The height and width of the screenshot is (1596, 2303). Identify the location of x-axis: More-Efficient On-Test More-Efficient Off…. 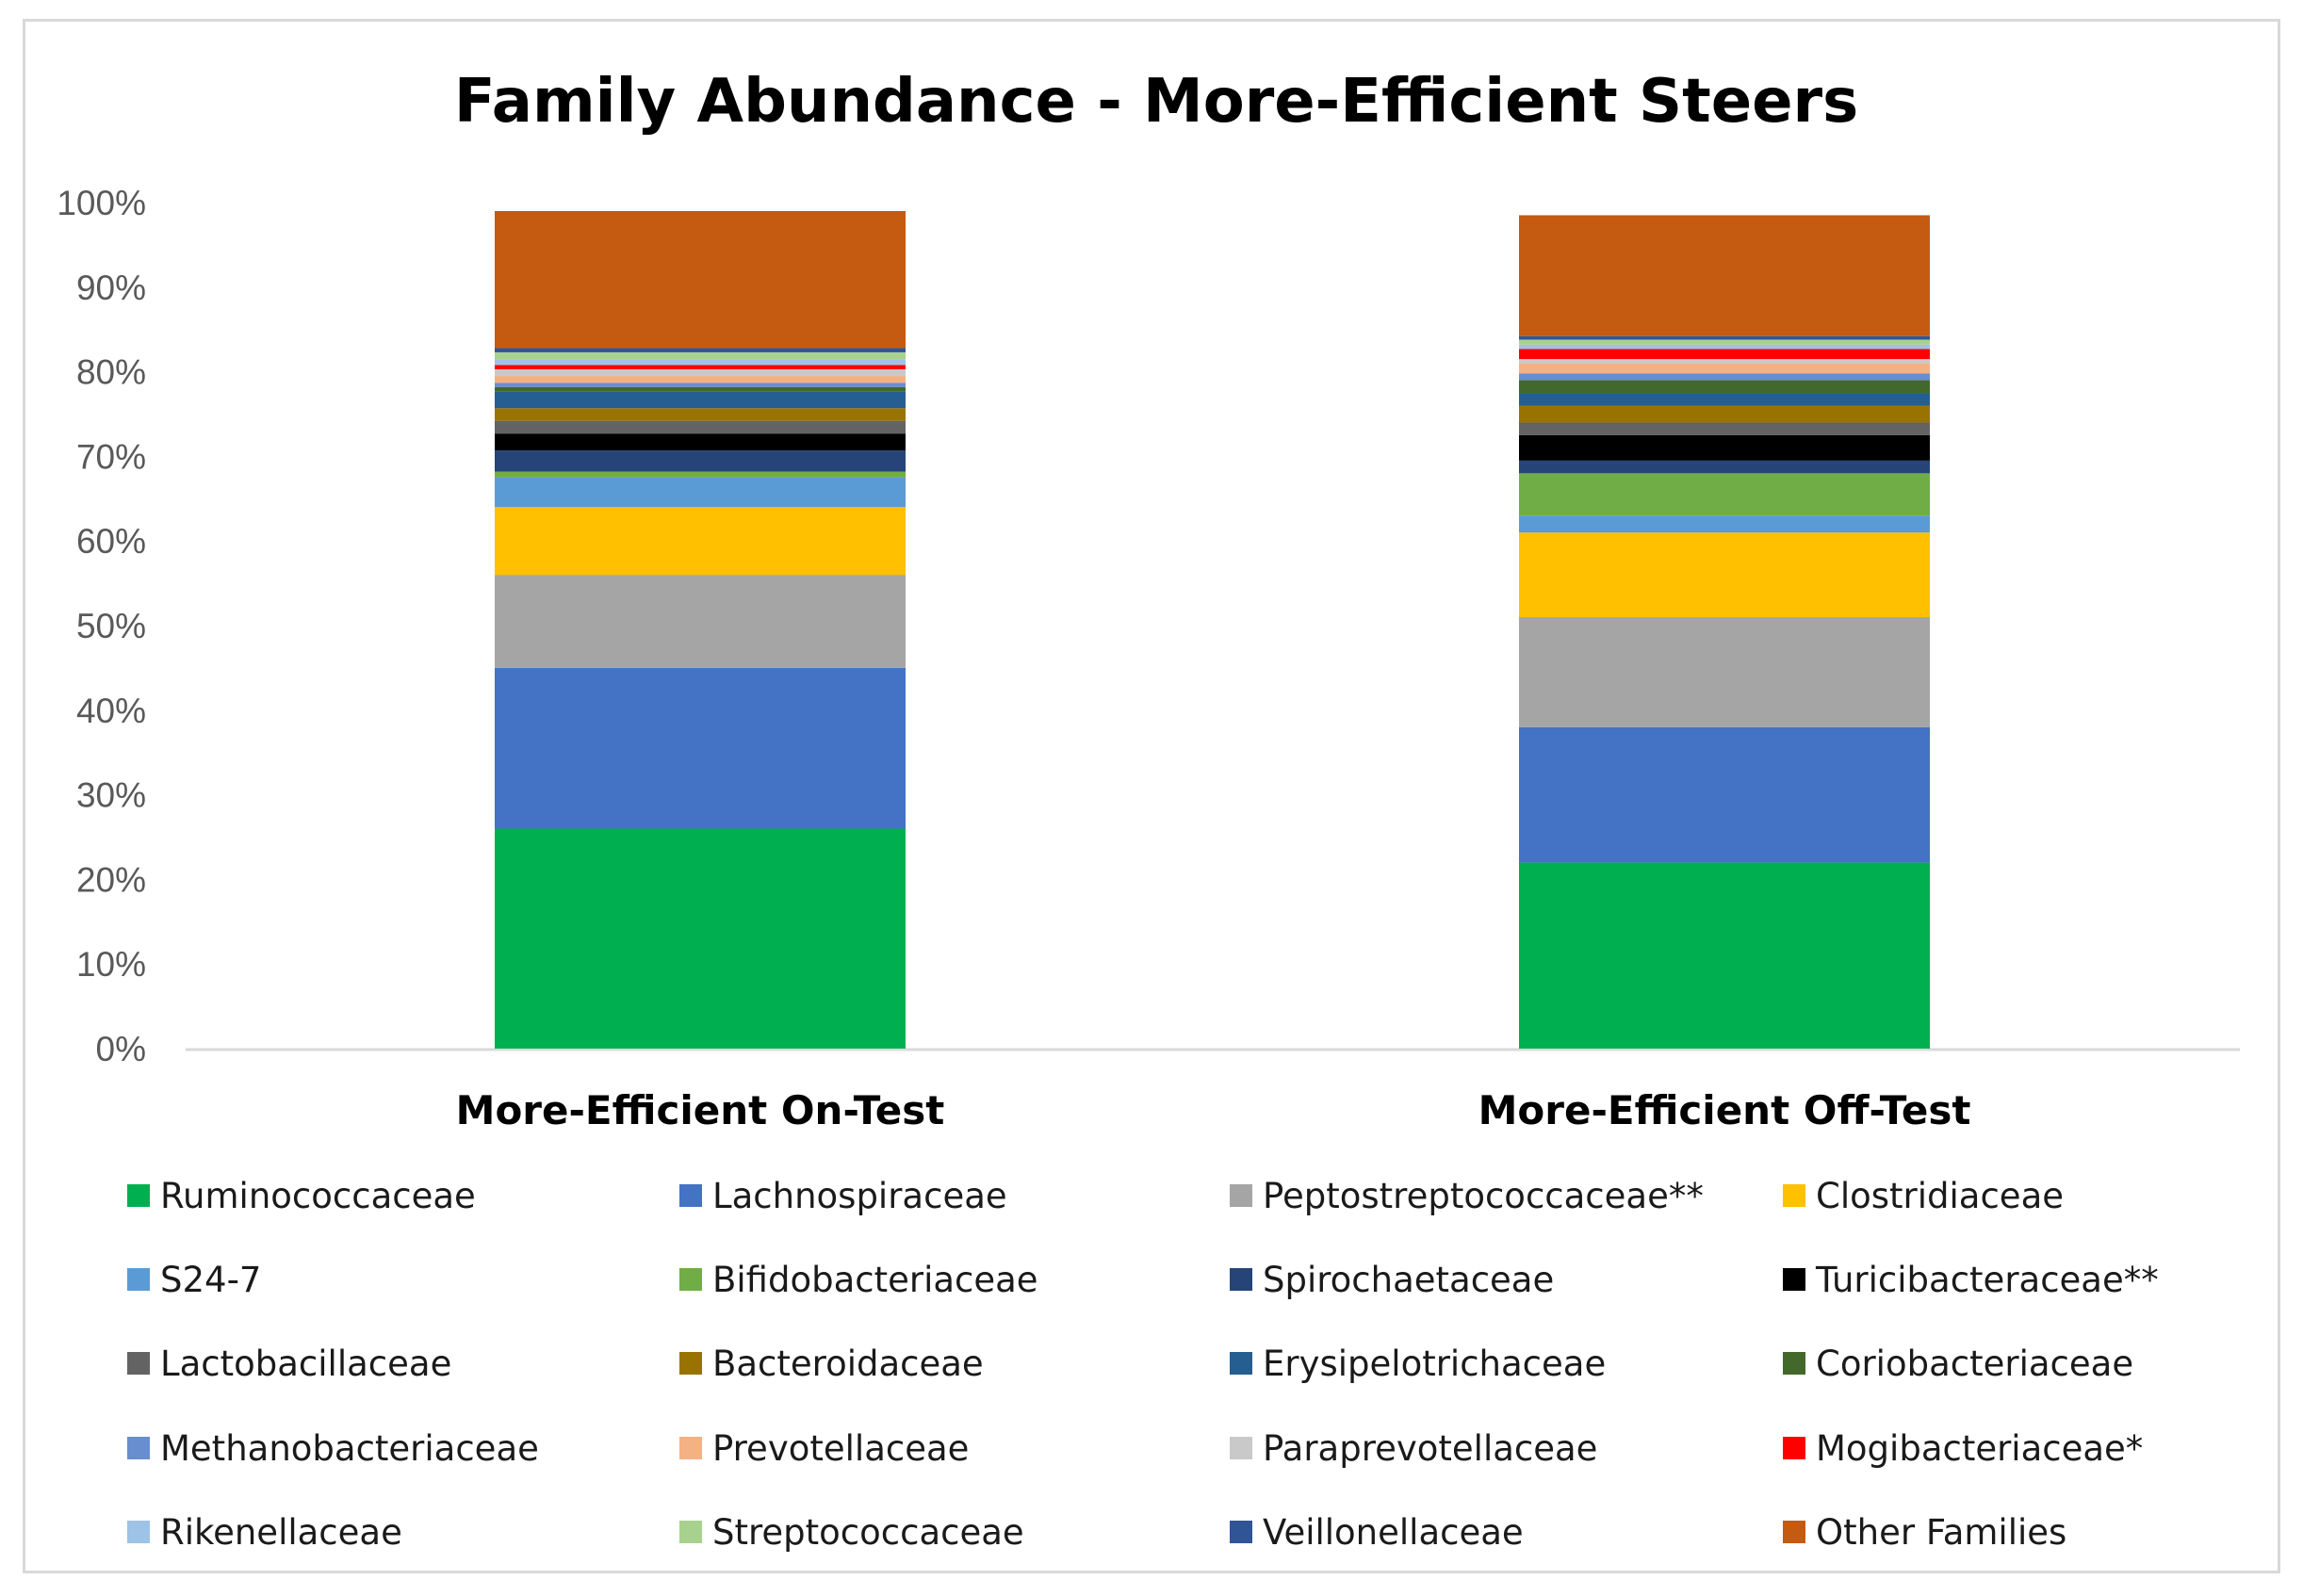
(1213, 1110).